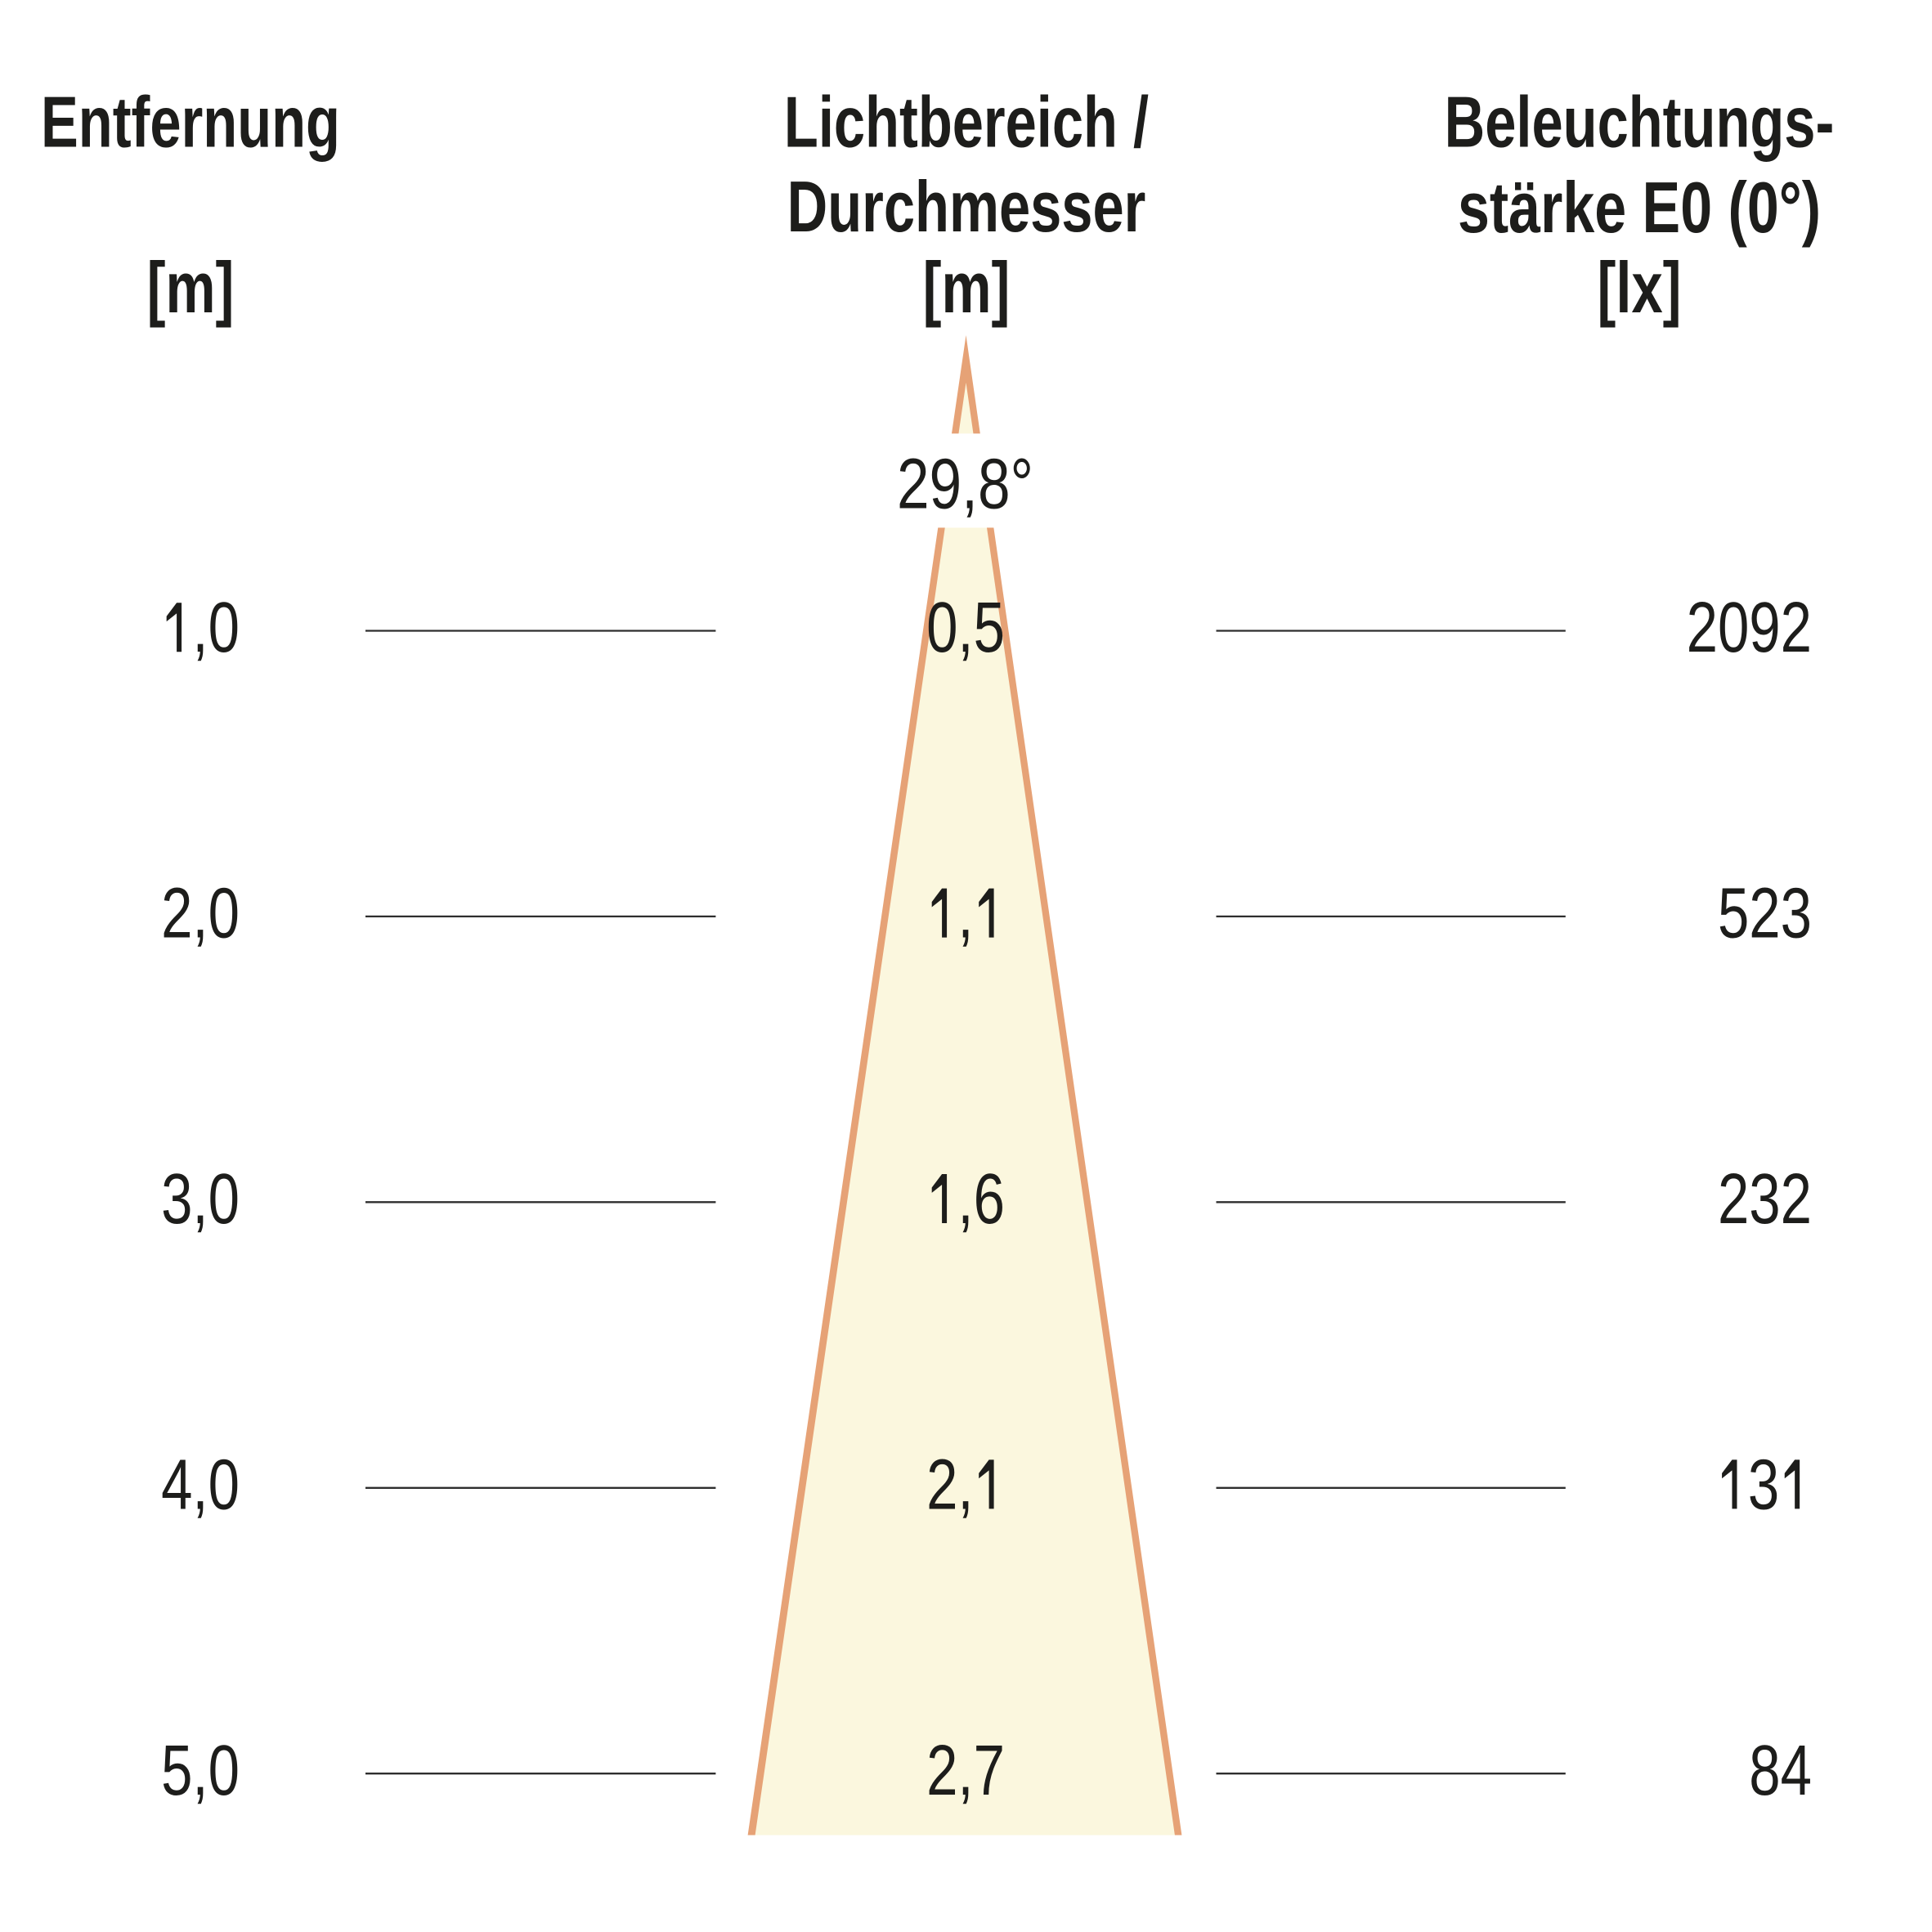 This screenshot has width=1932, height=1932. I want to click on svg-text: 84, so click(1781, 1770).